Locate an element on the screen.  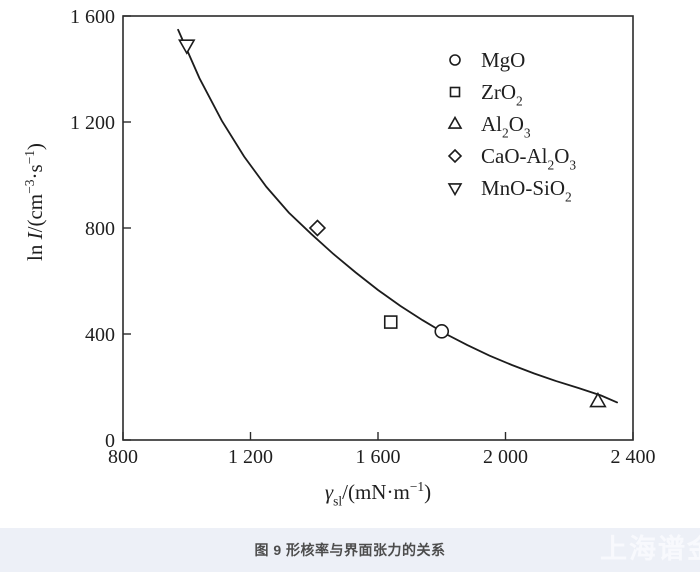
data-point-Al2O3 is located at coordinates (598, 399).